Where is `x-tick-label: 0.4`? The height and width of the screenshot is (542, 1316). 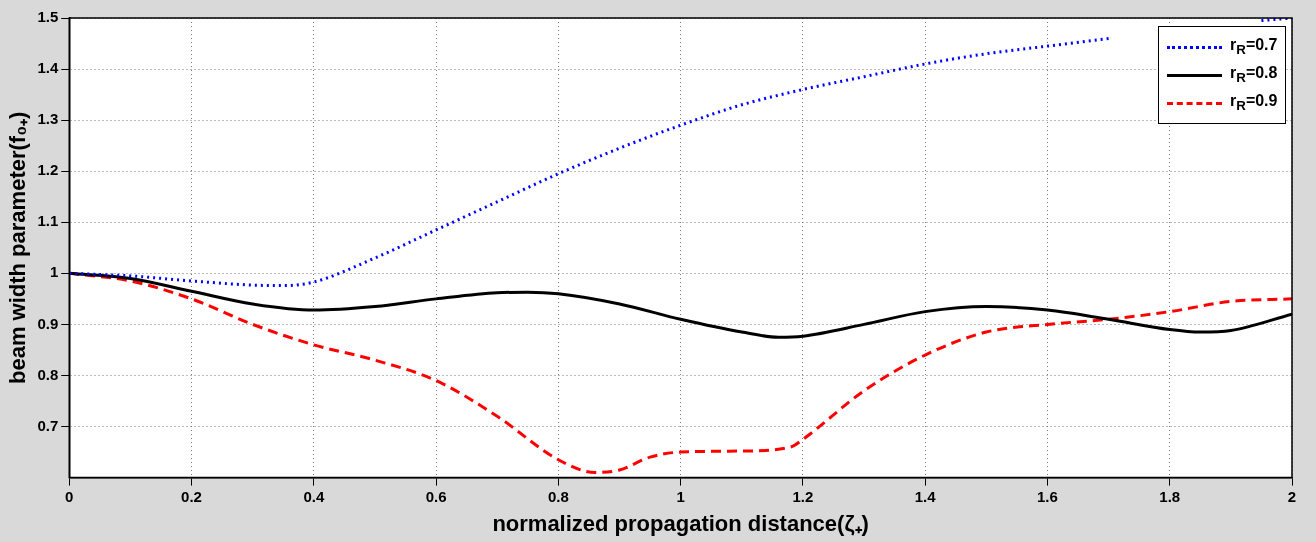 x-tick-label: 0.4 is located at coordinates (314, 496).